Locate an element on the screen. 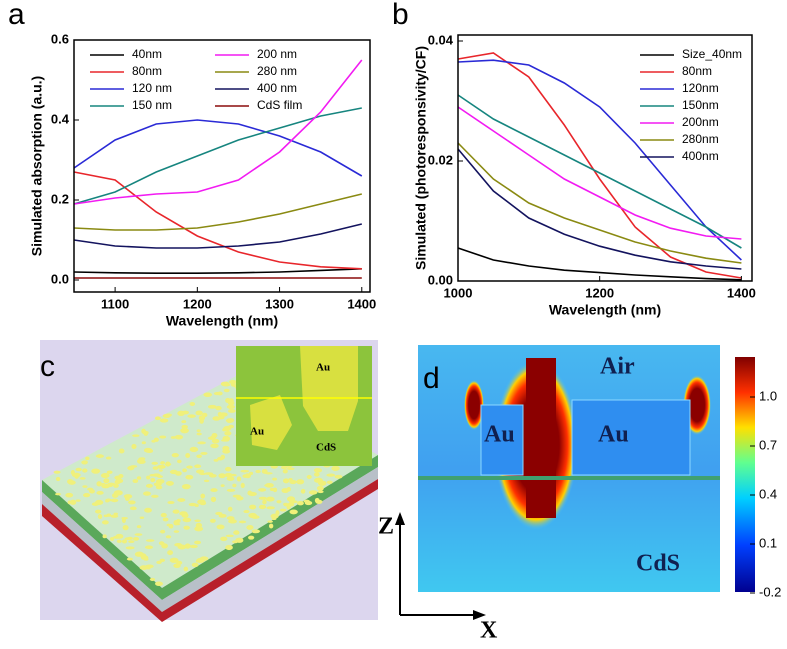 This screenshot has width=787, height=649. inset-particle is located at coordinates (329, 388).